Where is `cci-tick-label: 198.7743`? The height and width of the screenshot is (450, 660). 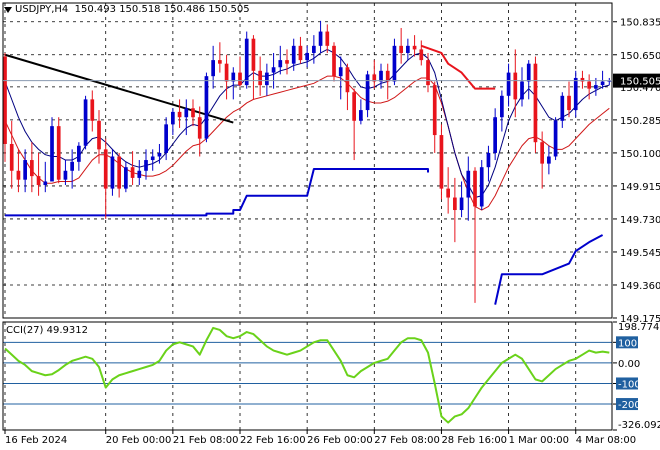 cci-tick-label: 198.7743 is located at coordinates (639, 327).